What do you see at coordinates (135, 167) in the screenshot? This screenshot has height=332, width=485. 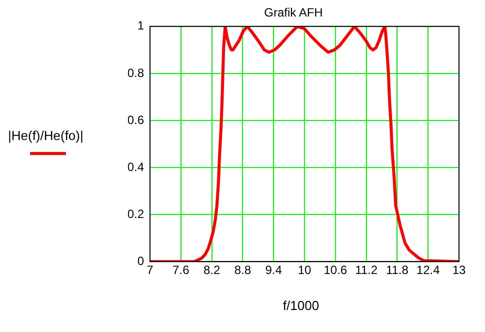 I see `y-tick-label: 0.4` at bounding box center [135, 167].